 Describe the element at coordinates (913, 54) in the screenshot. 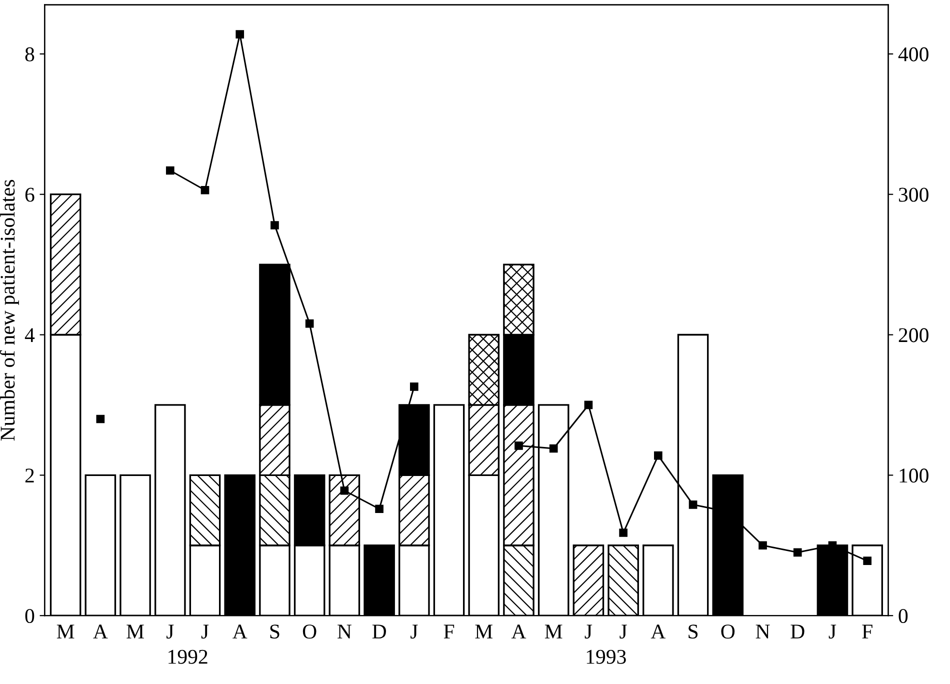

I see `y2-tick-label: 400` at that location.